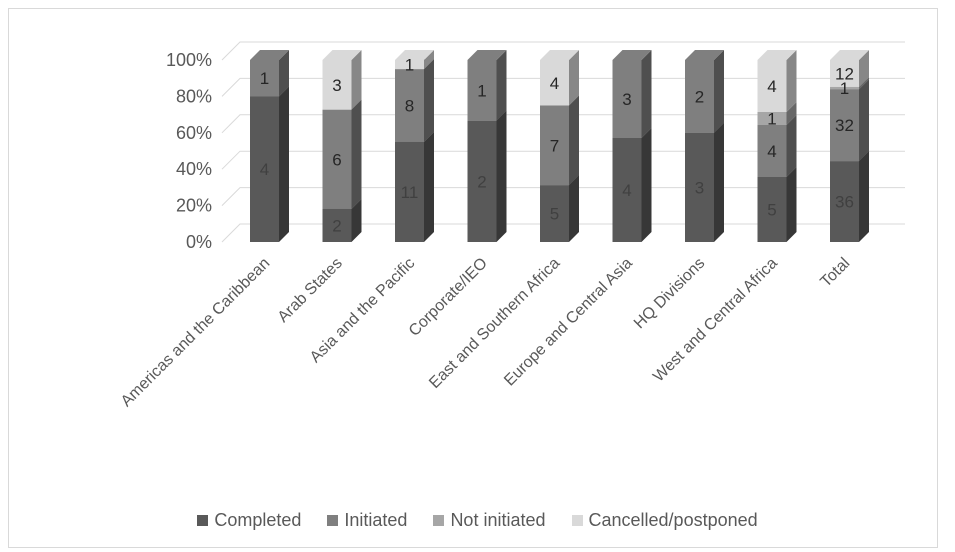 This screenshot has width=955, height=552. Describe the element at coordinates (673, 520) in the screenshot. I see `legend-label: Cancelled/postponed` at that location.